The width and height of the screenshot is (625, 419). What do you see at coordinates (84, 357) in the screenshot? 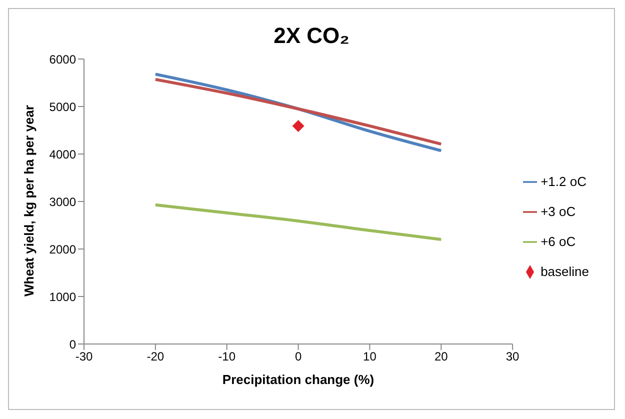
I see `x-tick-label: -30` at bounding box center [84, 357].